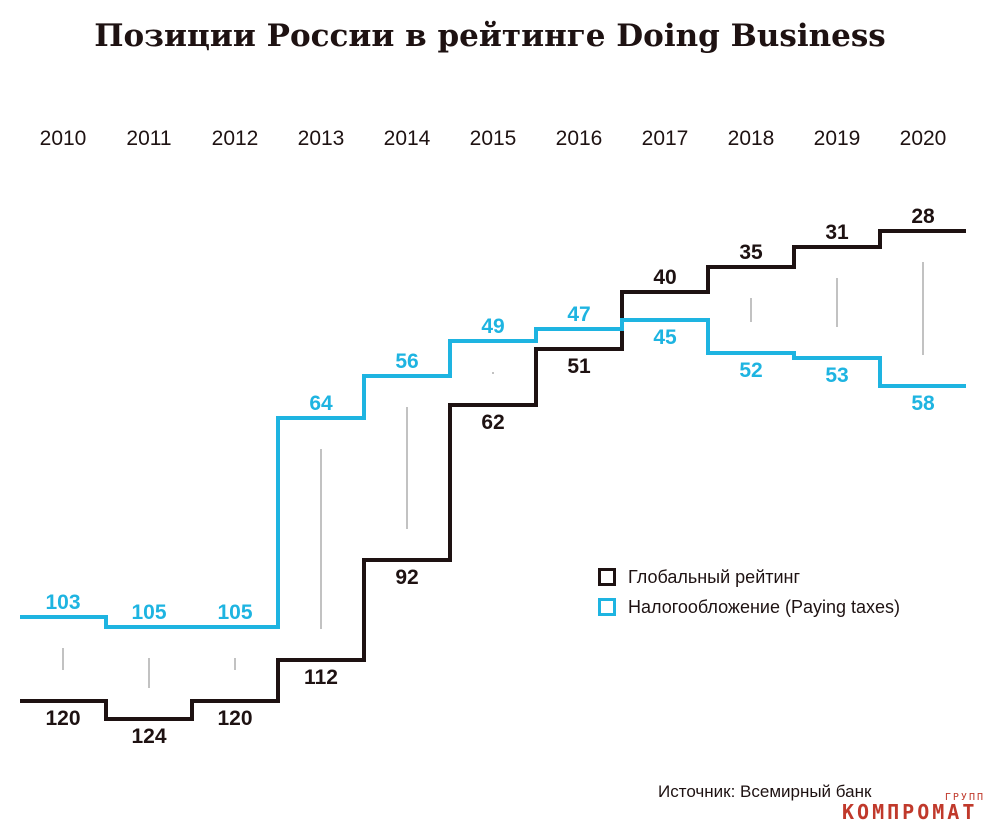  What do you see at coordinates (63, 138) in the screenshot?
I see `x-tick-label: 2010` at bounding box center [63, 138].